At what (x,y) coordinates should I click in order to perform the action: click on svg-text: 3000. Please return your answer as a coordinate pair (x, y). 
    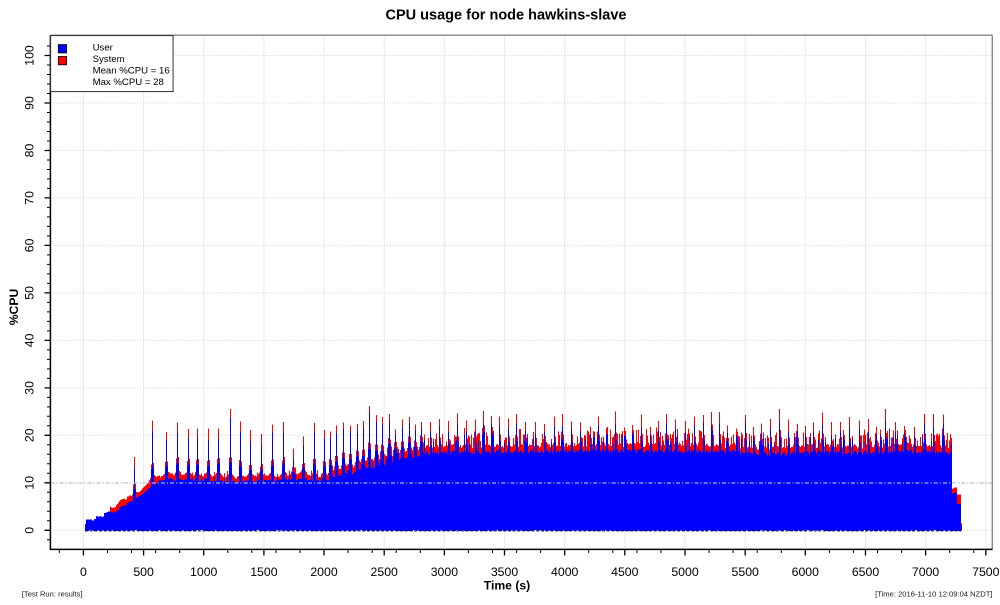
    Looking at the image, I should click on (445, 572).